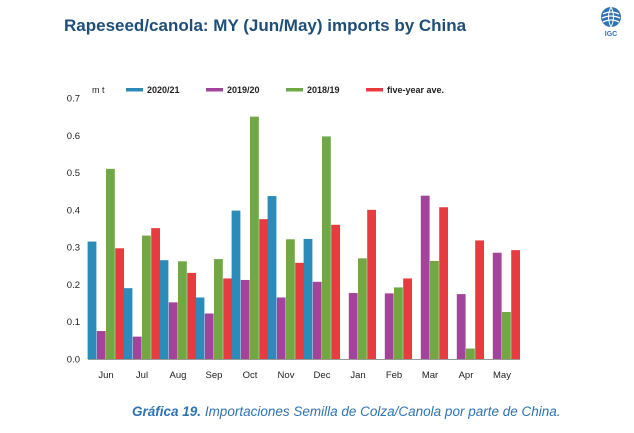  I want to click on y-tick-label: 0.4, so click(73, 210).